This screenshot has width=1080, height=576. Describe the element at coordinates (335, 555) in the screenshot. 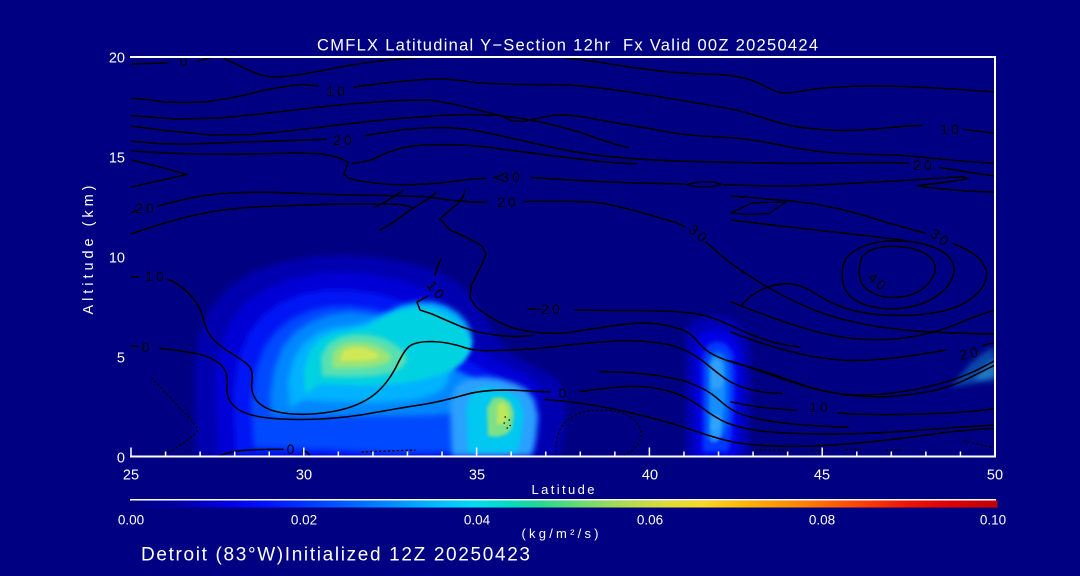

I see `svg-text:Detroit (83°W)Initialized 12Z: Detroit (83°W)Initialized 12Z 20250423` at that location.